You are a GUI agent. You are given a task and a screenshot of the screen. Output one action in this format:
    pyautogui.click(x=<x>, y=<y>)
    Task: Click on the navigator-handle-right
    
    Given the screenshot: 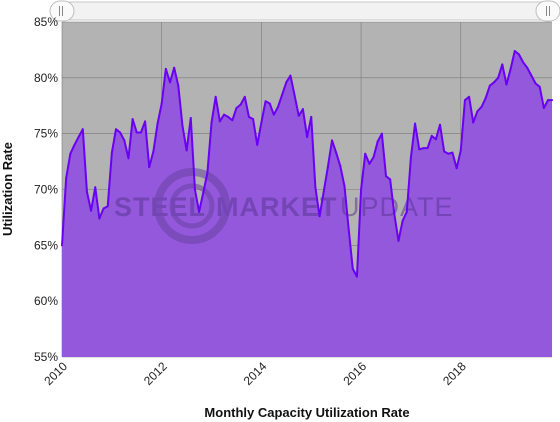 What is the action you would take?
    pyautogui.click(x=547, y=11)
    